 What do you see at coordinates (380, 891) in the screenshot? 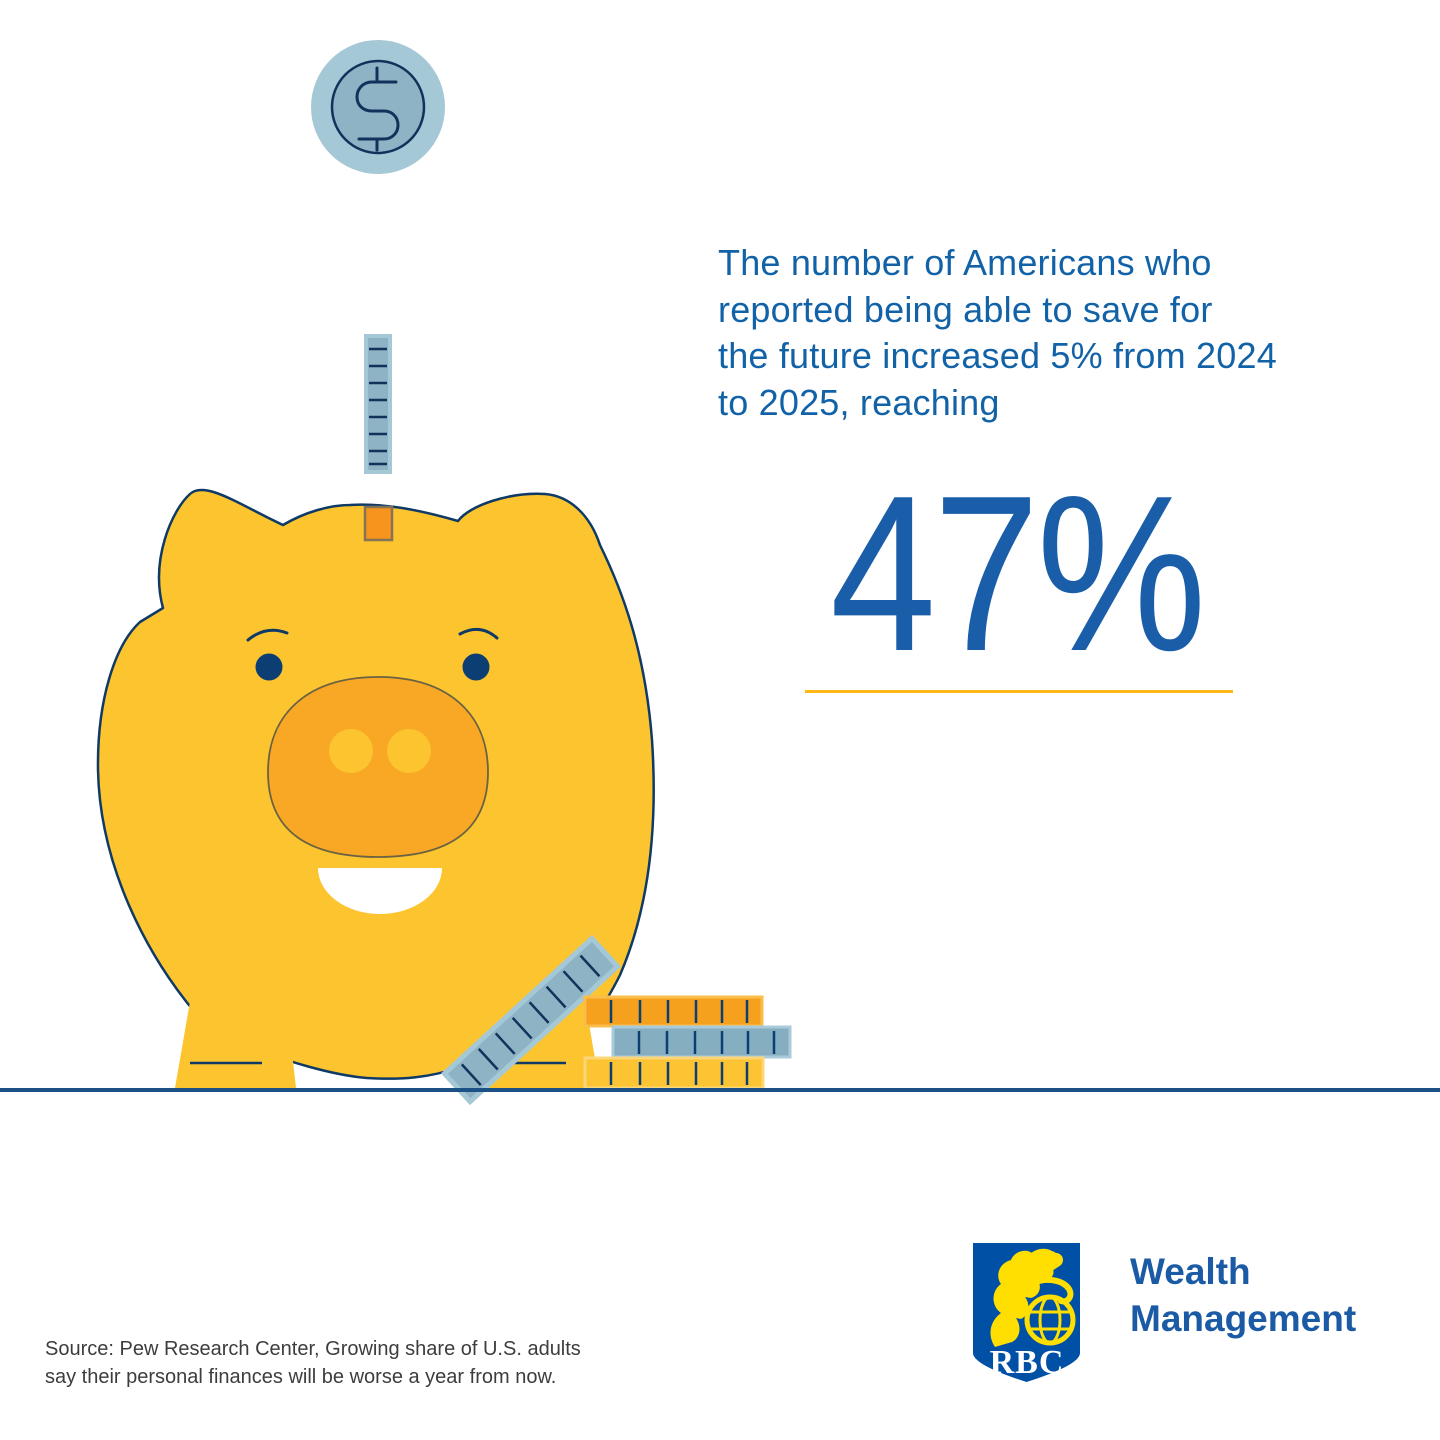
I see `pig-smile` at bounding box center [380, 891].